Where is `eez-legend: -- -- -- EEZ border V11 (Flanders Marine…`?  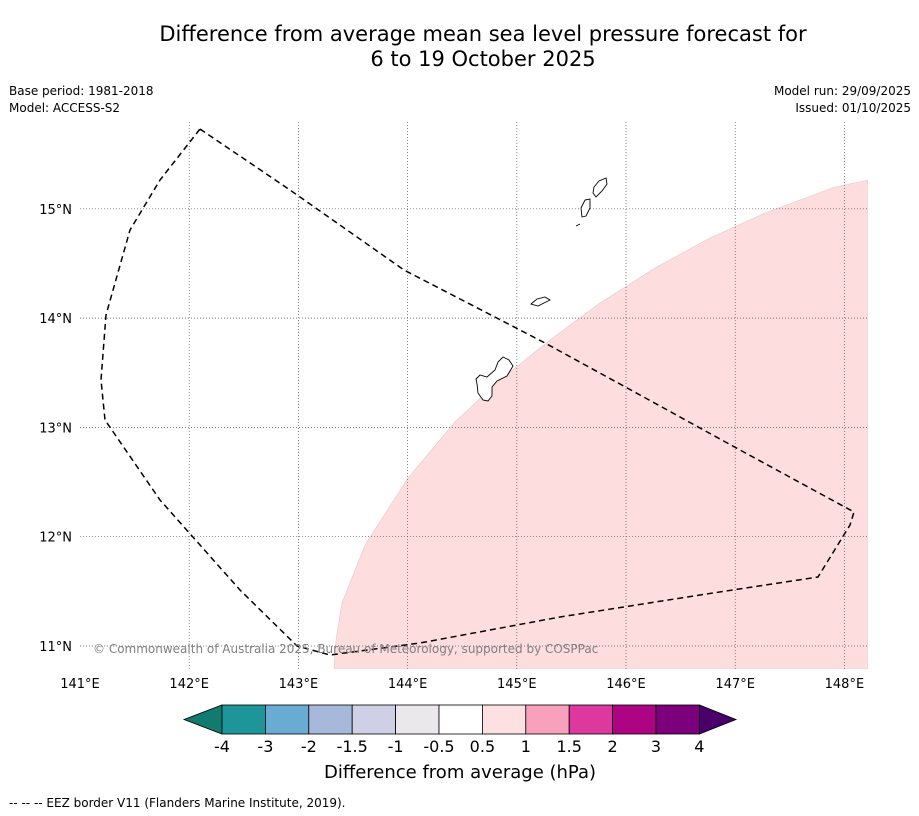
eez-legend: -- -- -- EEZ border V11 (Flanders Marine… is located at coordinates (177, 803).